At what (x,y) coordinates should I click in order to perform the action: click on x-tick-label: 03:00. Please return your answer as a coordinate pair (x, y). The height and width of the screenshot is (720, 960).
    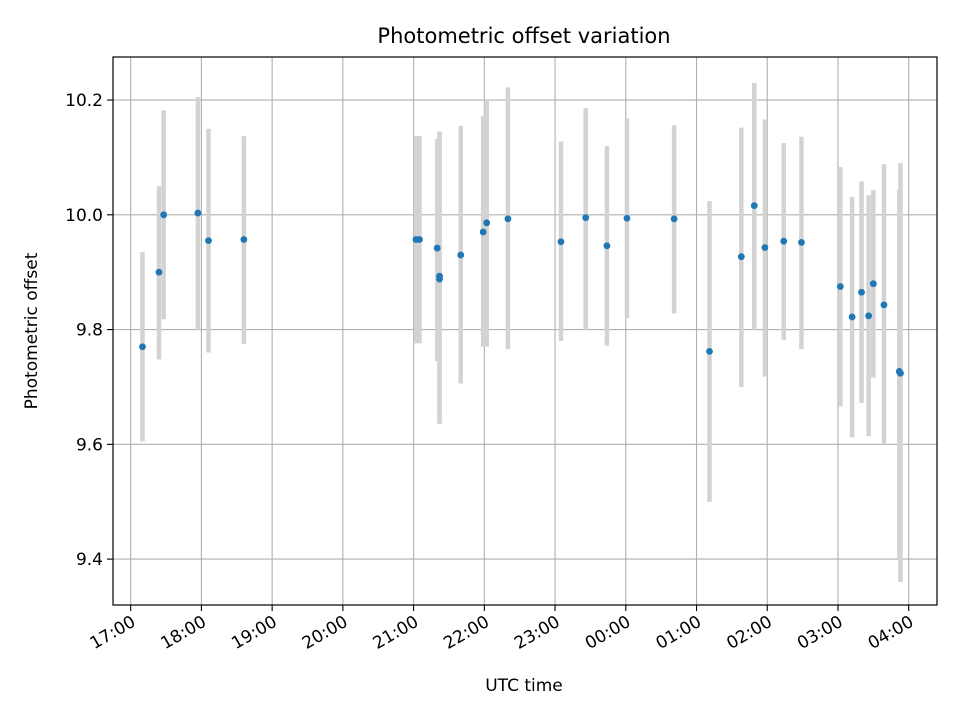
    Looking at the image, I should click on (820, 633).